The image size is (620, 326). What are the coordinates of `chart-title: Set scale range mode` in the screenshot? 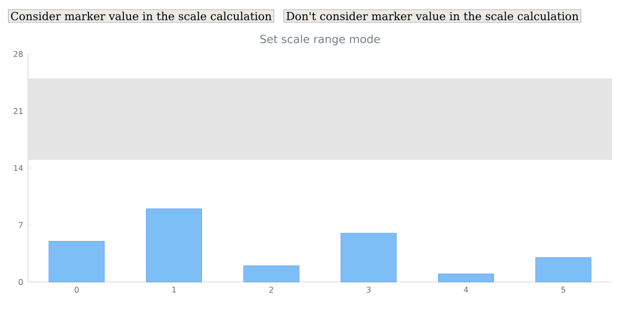 It's located at (320, 40).